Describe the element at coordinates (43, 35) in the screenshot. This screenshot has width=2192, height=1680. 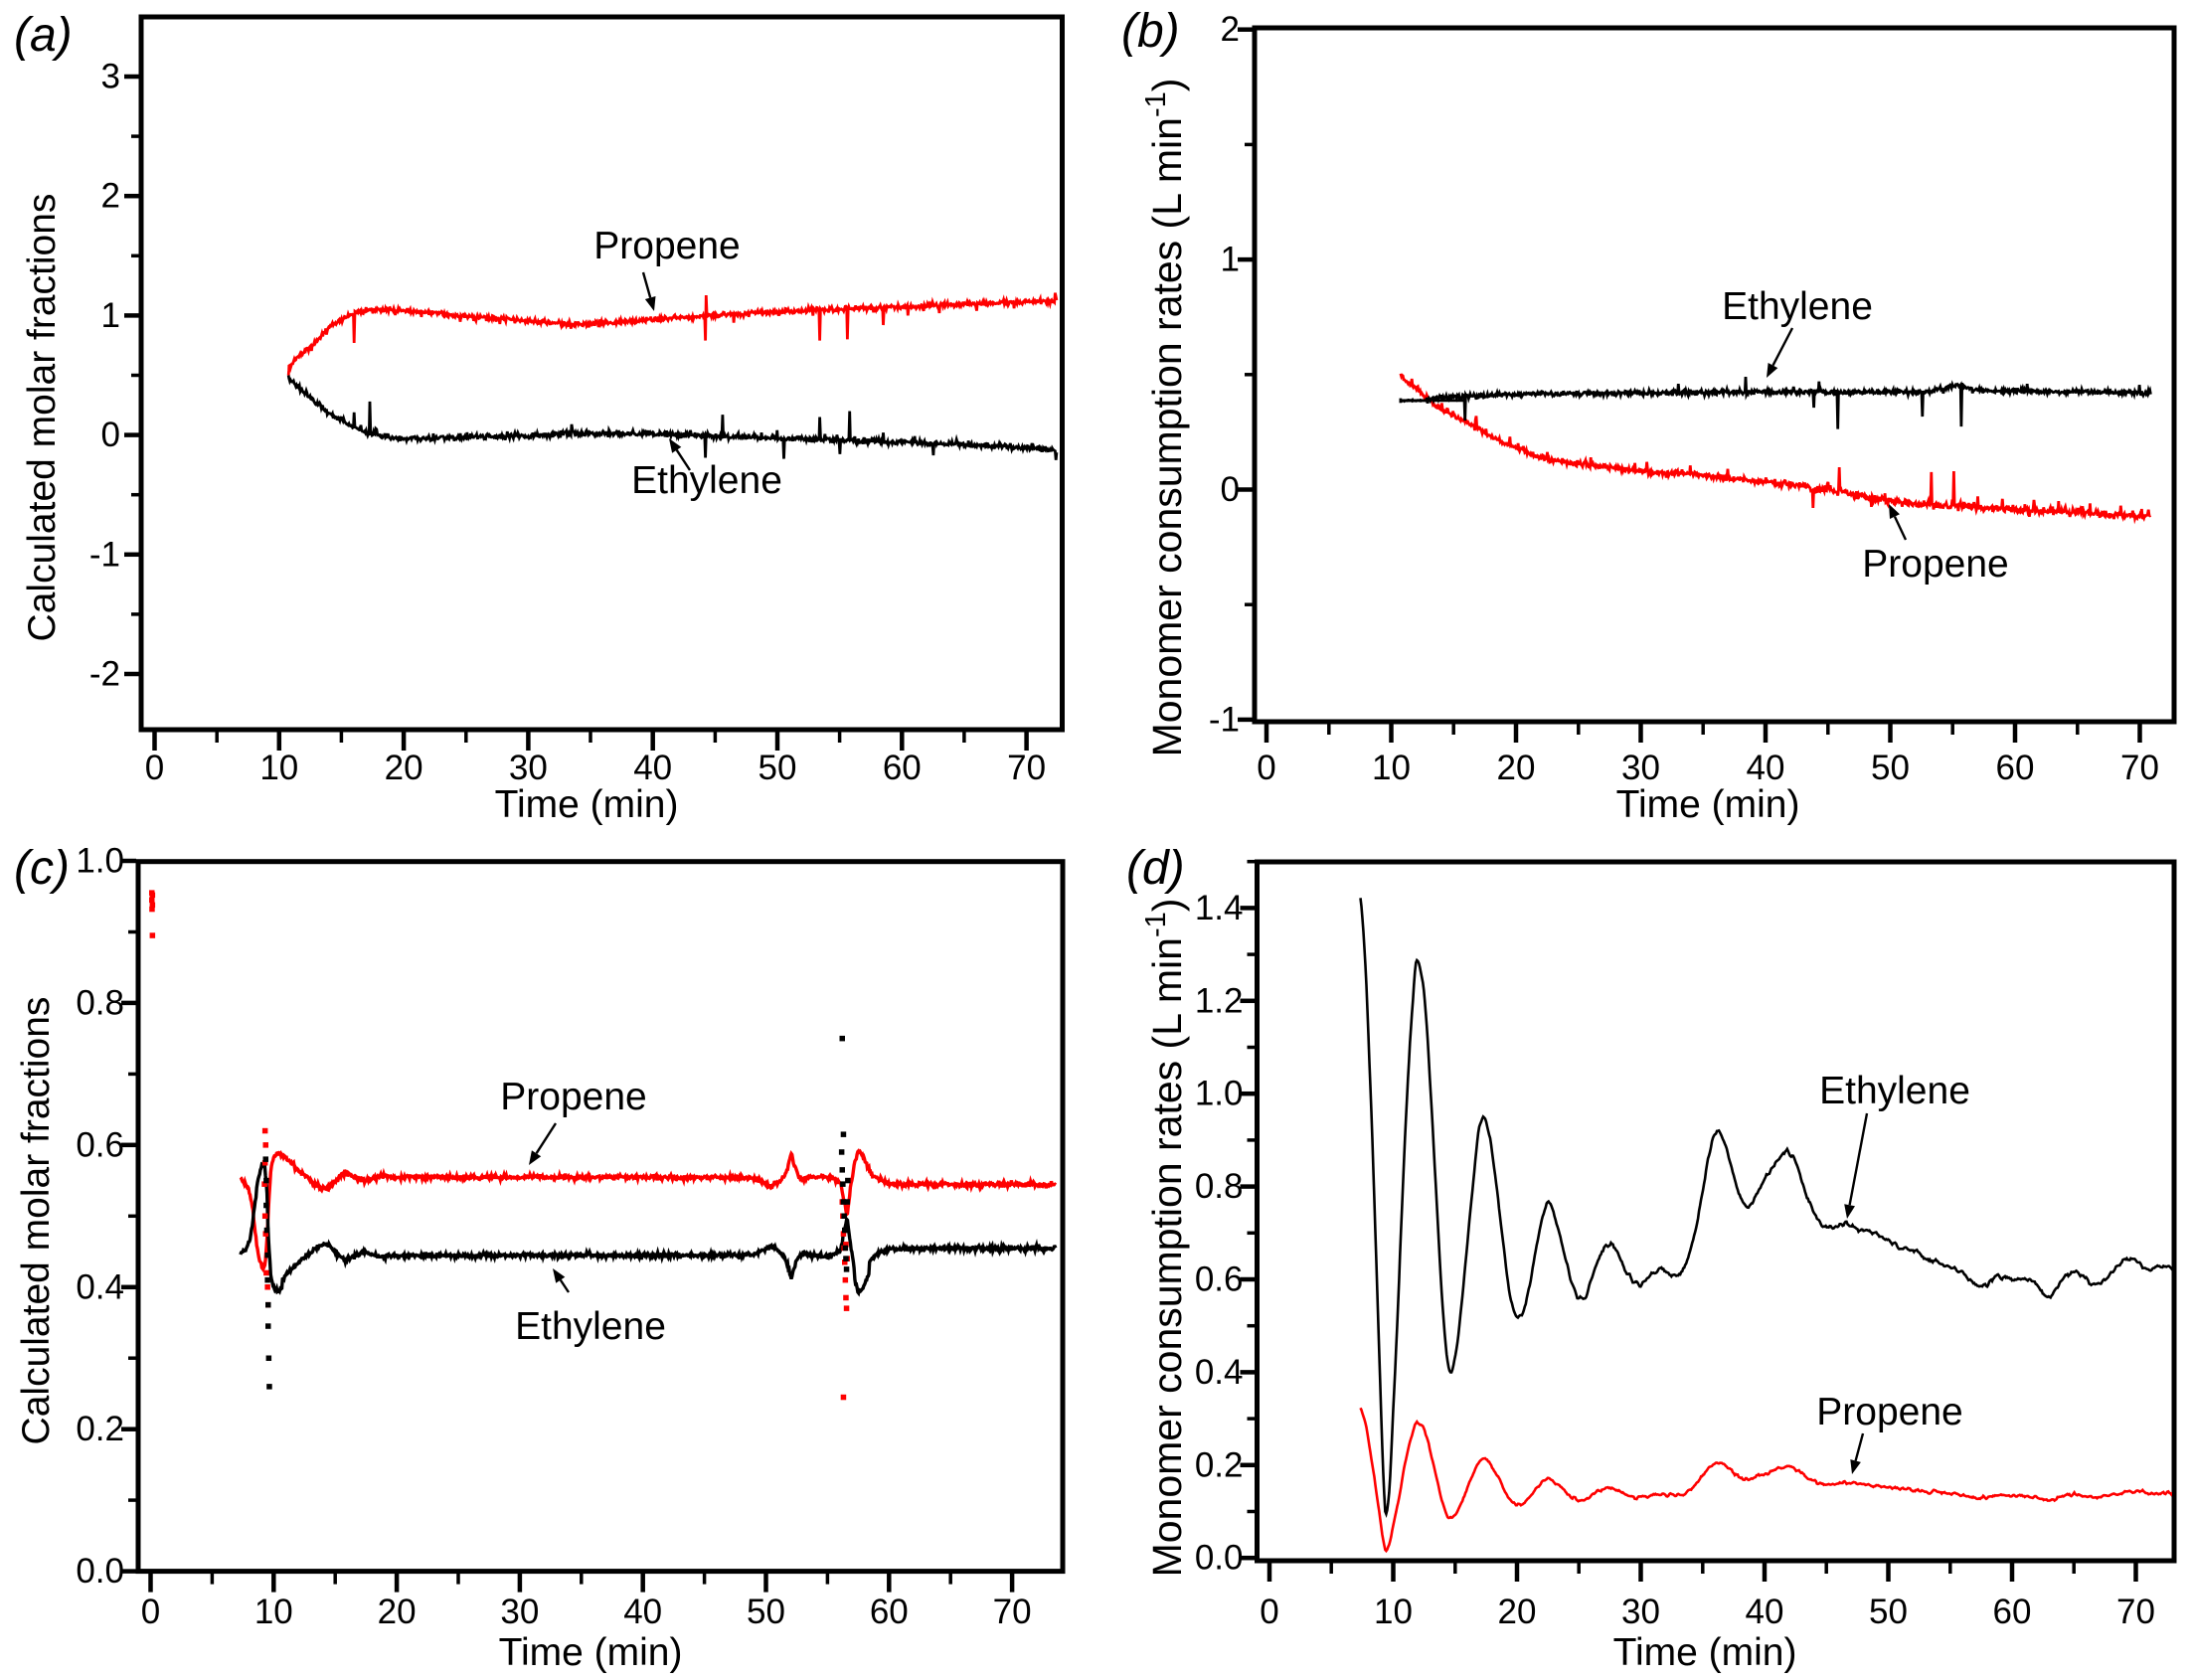
I see `svg-text: (a)` at that location.